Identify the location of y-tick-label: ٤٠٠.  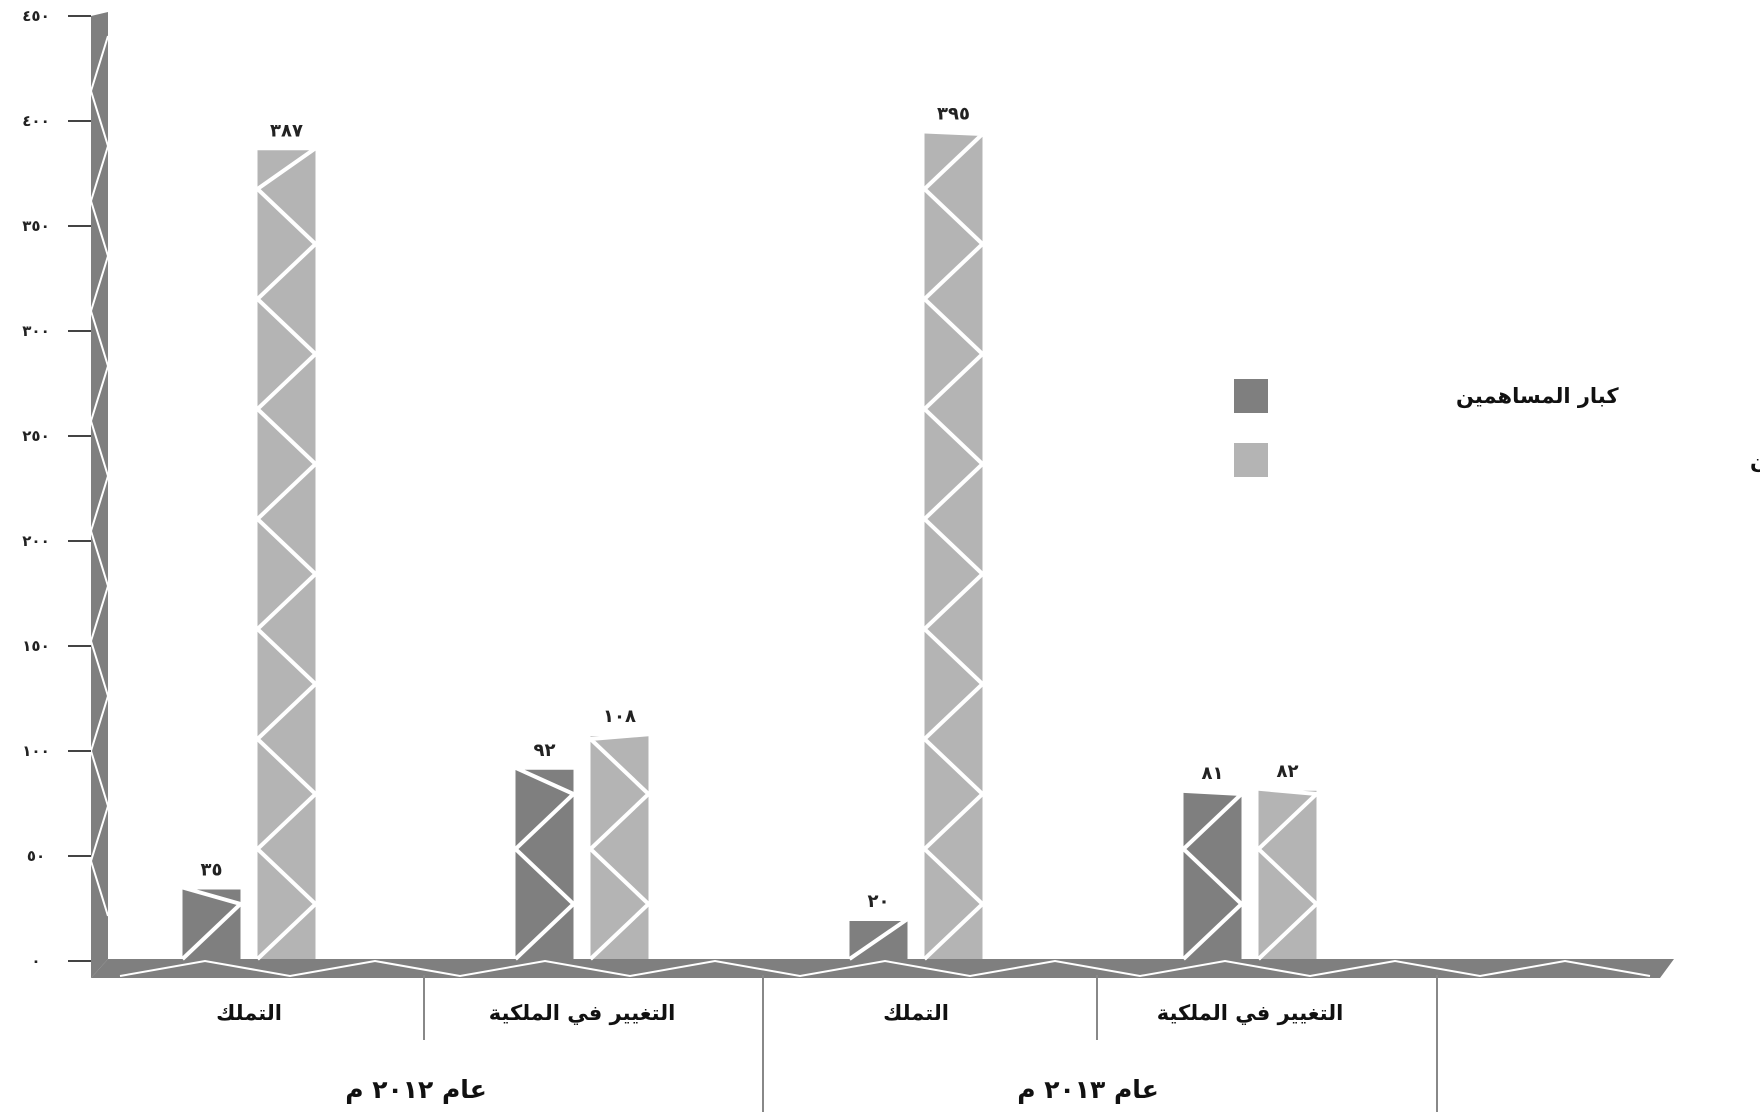
(35, 121).